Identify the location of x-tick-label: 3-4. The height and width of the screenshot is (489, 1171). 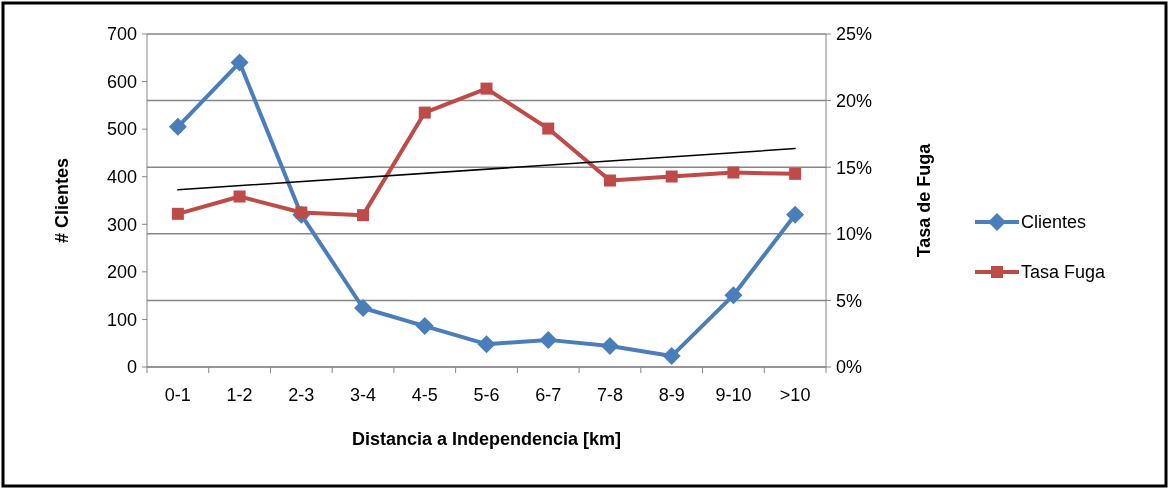
(363, 395).